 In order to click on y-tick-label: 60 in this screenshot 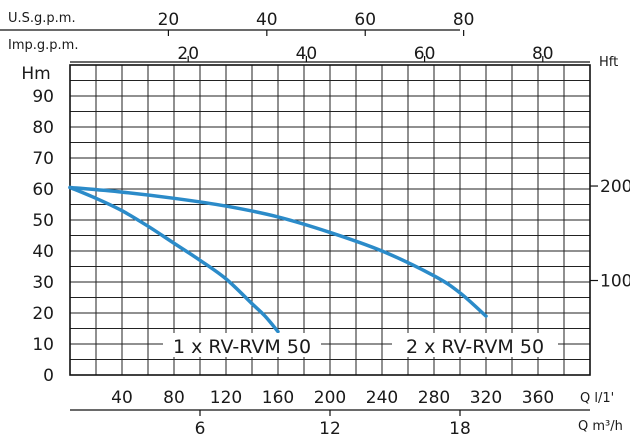, I will do `click(43, 190)`.